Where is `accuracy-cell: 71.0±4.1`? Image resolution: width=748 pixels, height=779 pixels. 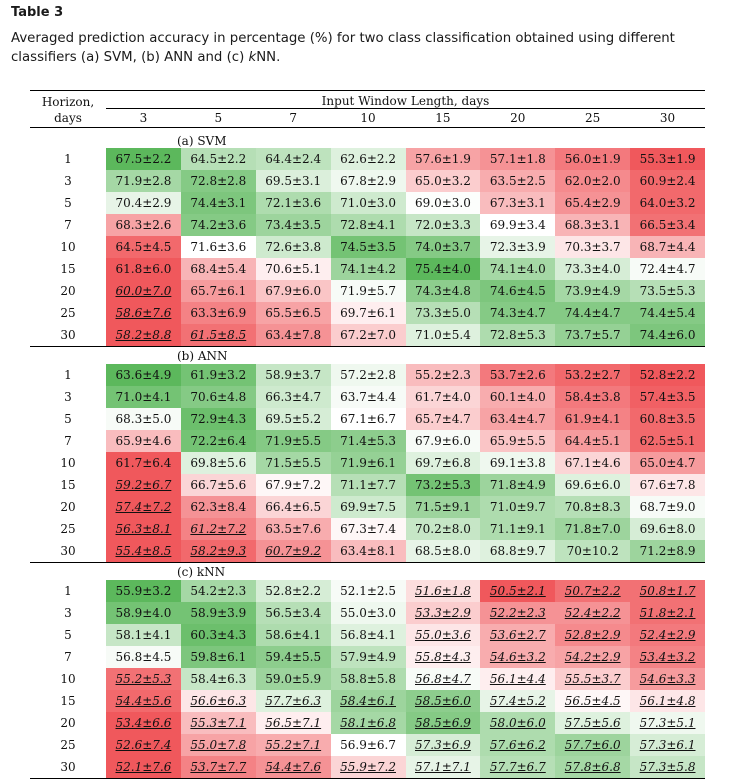
accuracy-cell: 71.0±4.1 is located at coordinates (143, 397).